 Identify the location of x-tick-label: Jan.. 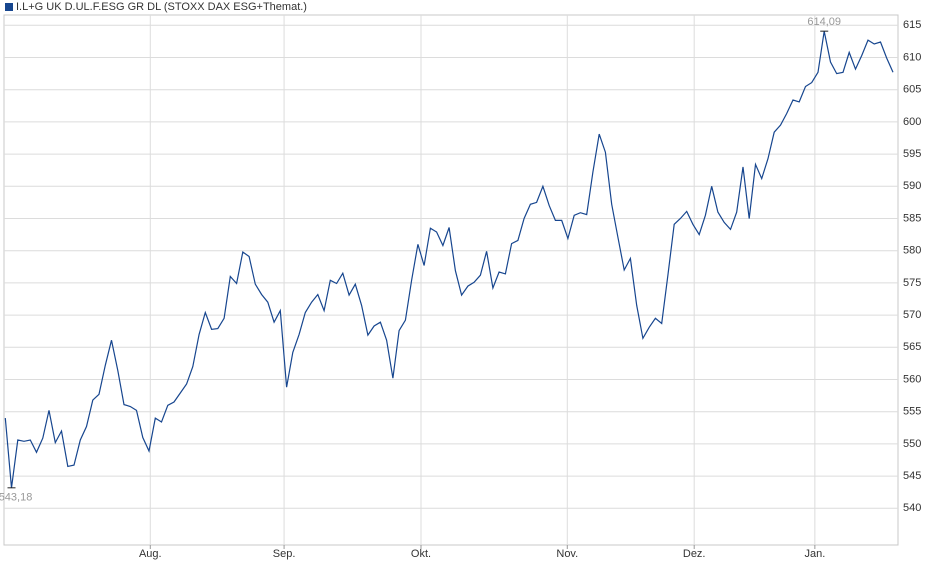
(814, 554).